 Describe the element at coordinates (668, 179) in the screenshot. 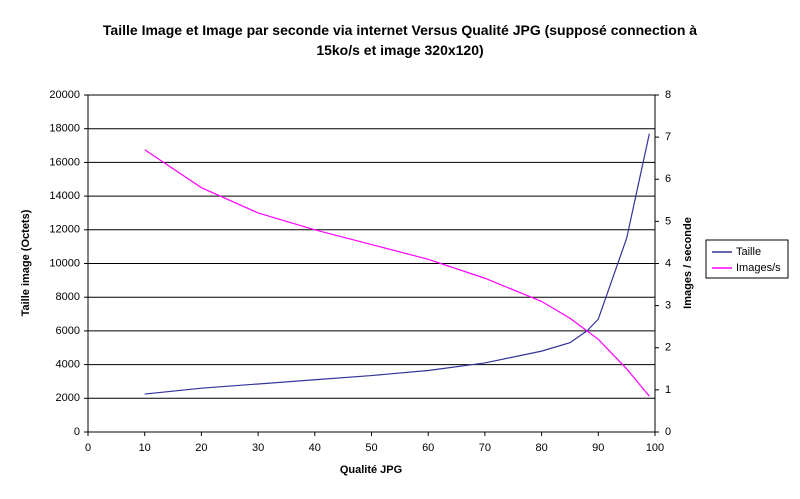

I see `y2-tick-label: 6` at that location.